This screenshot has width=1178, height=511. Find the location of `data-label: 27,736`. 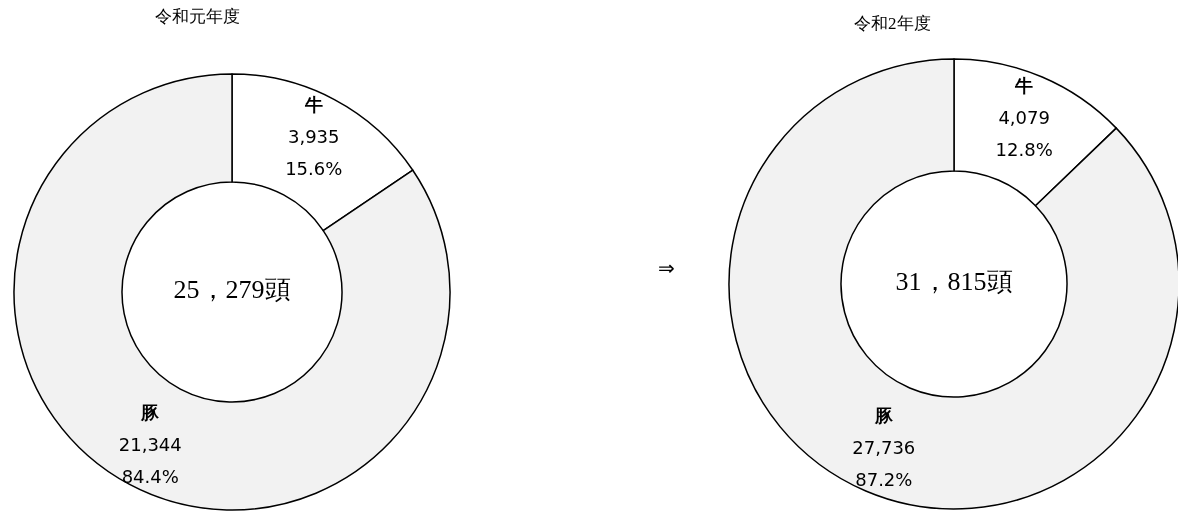

data-label: 27,736 is located at coordinates (884, 447).